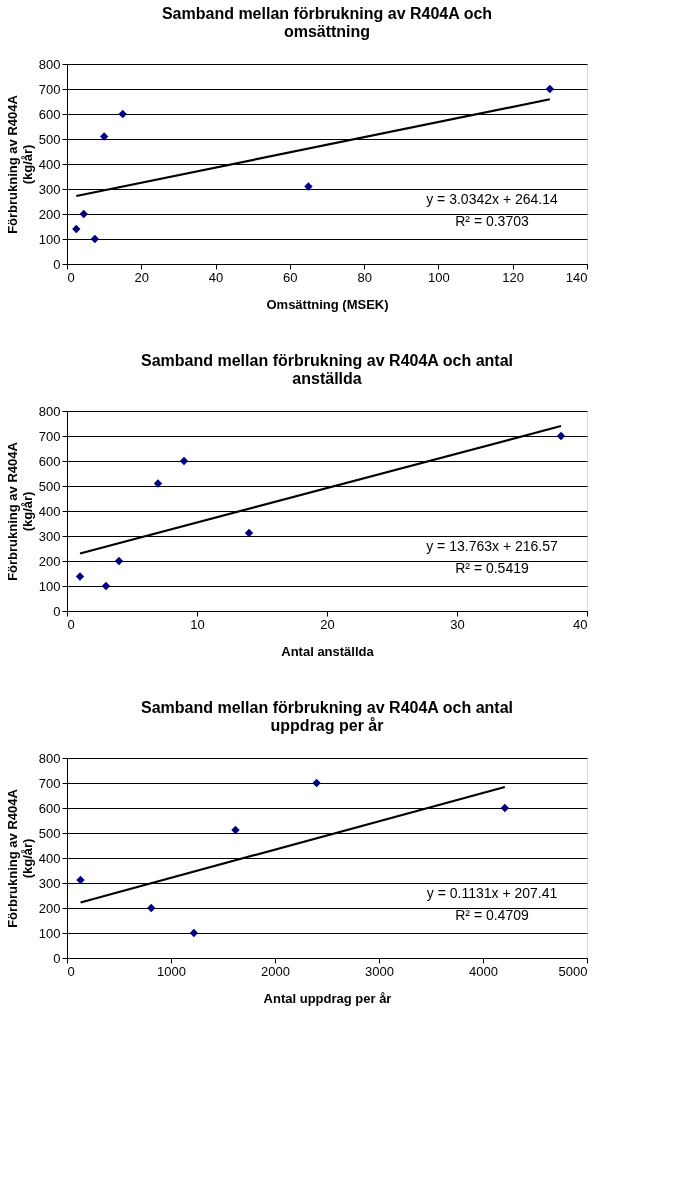 This screenshot has height=1182, width=674. I want to click on x-tick-label: 4000, so click(483, 971).